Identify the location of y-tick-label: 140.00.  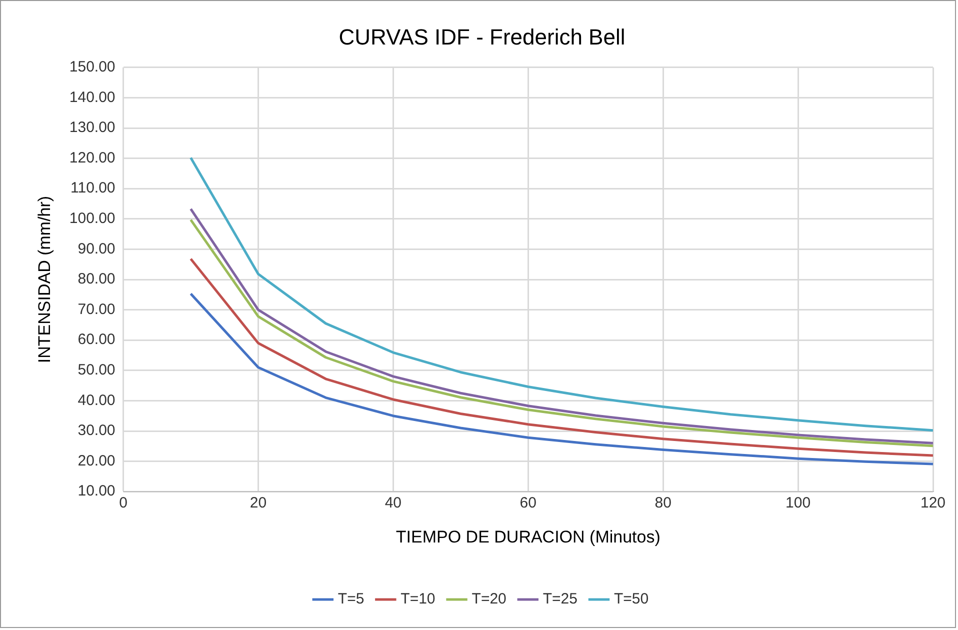
(92, 97).